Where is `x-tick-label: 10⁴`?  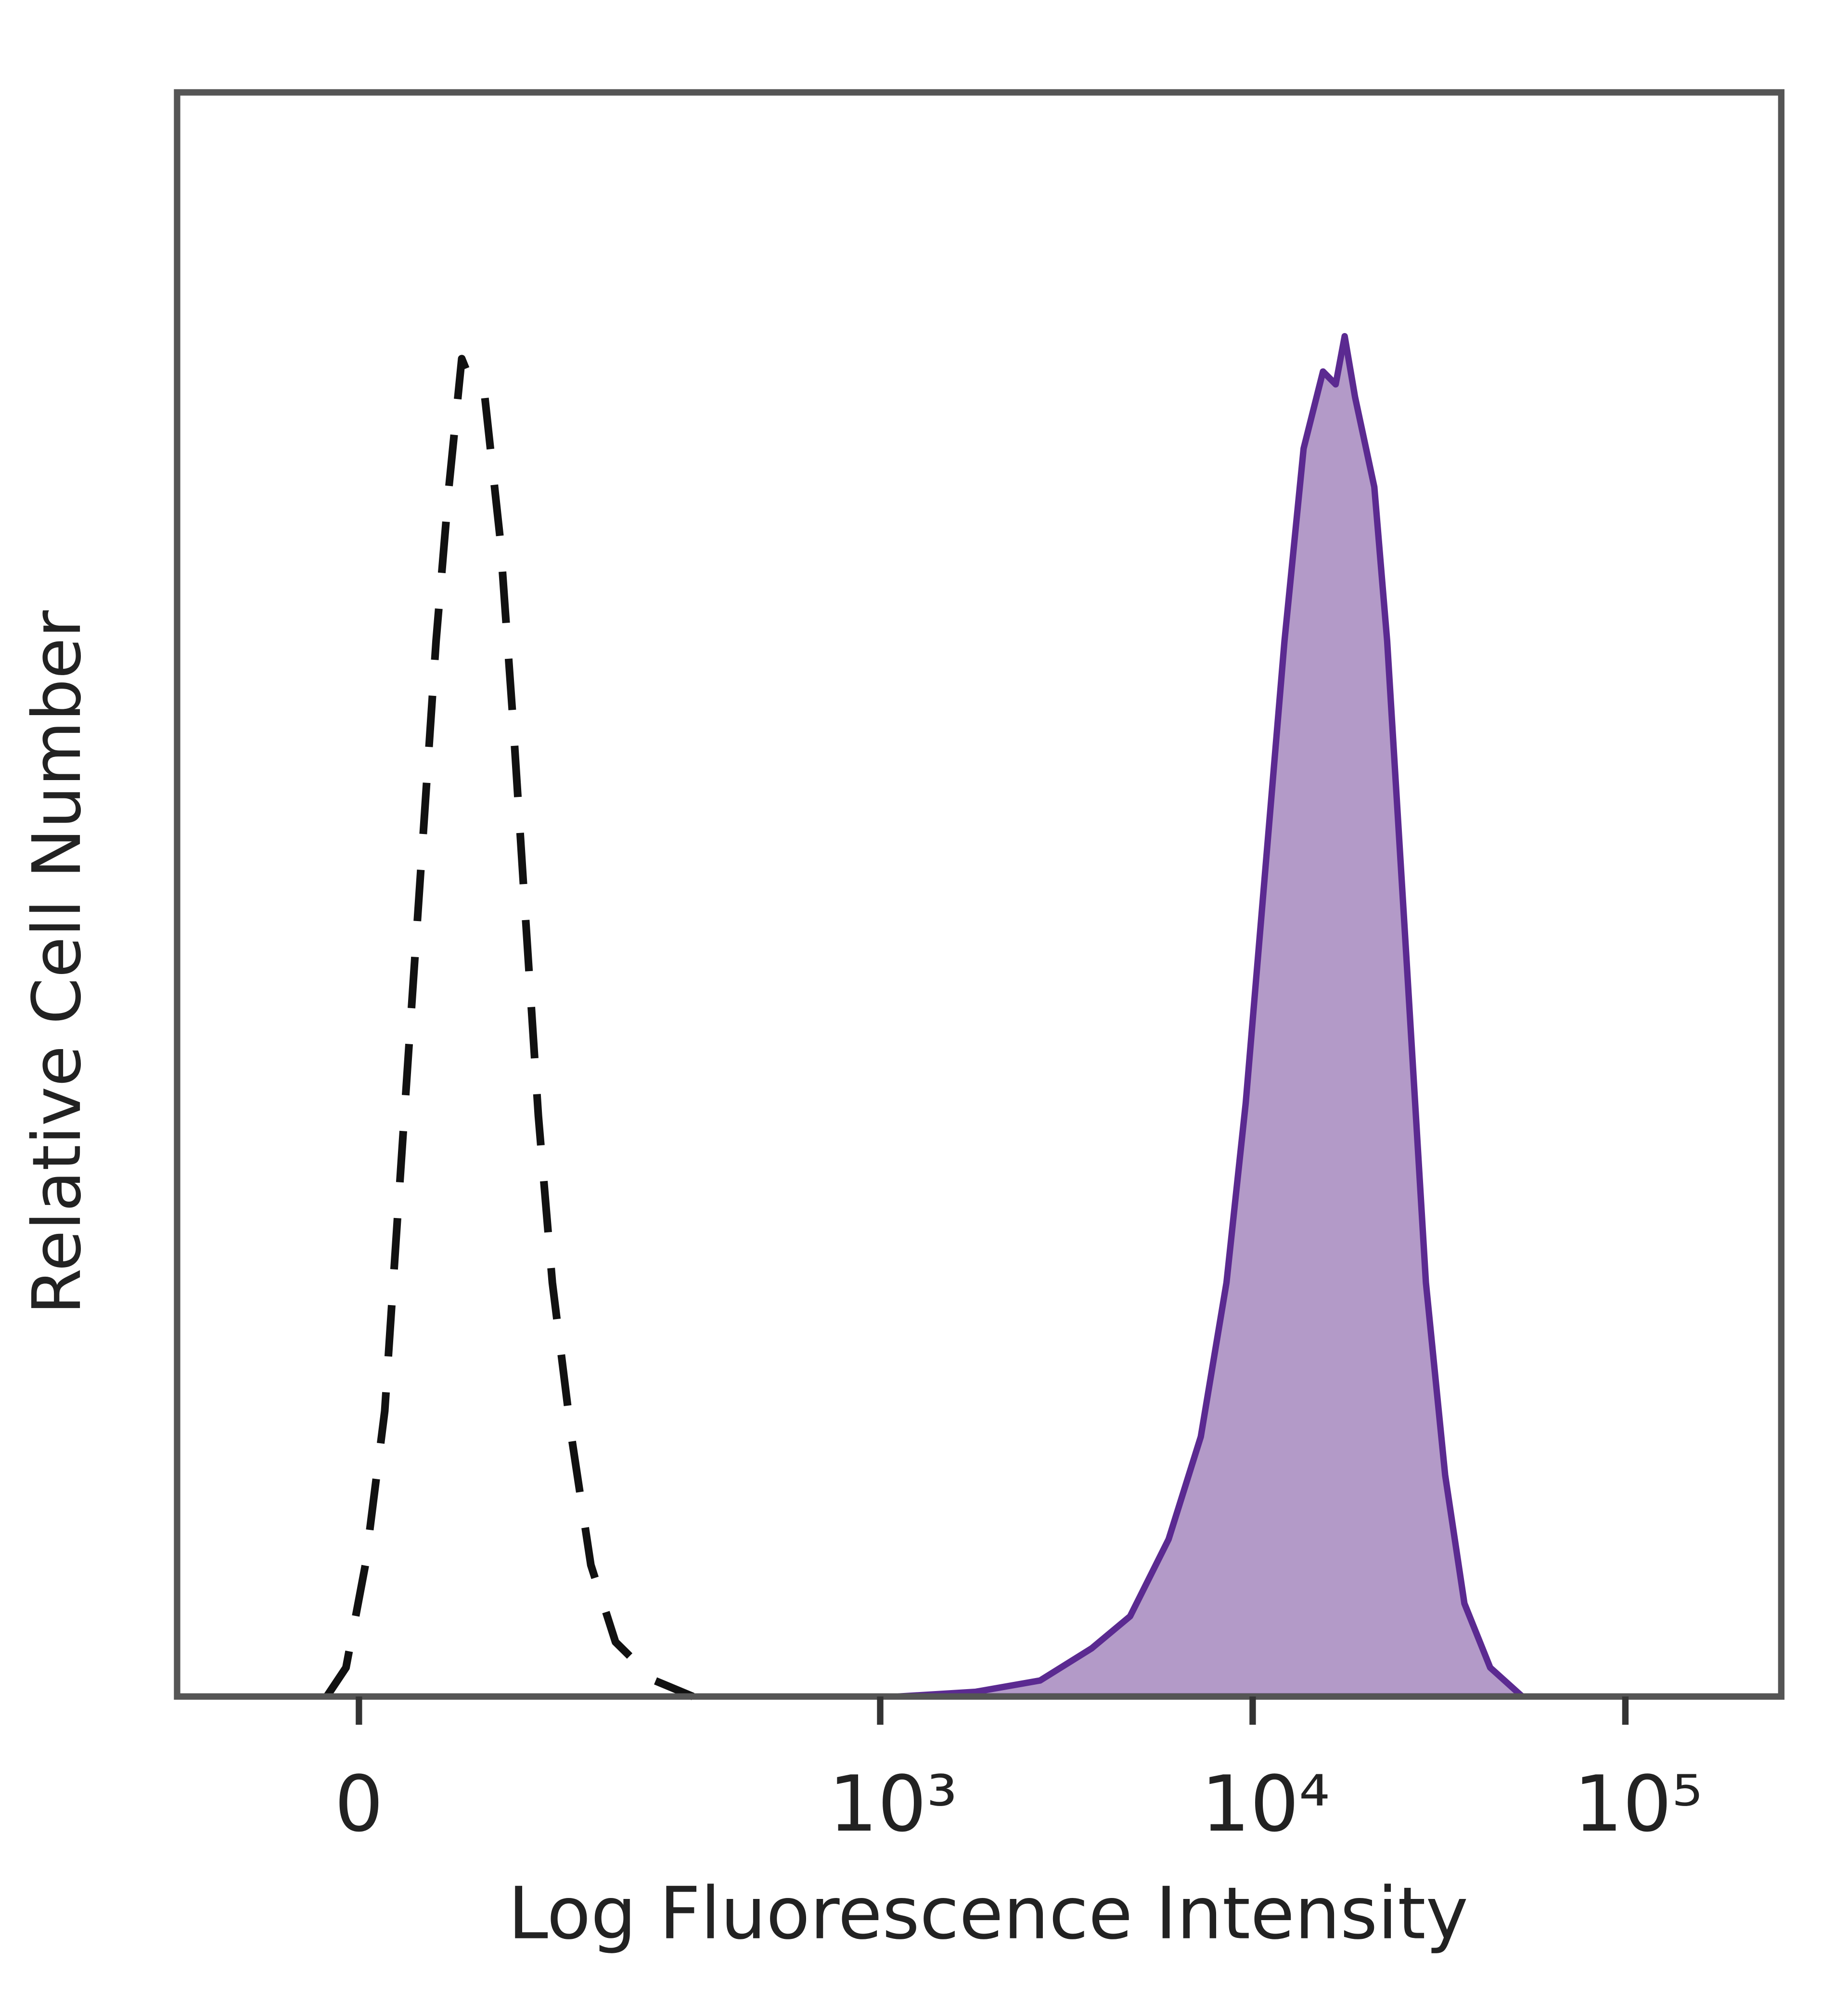
x-tick-label: 10⁴ is located at coordinates (1265, 1804).